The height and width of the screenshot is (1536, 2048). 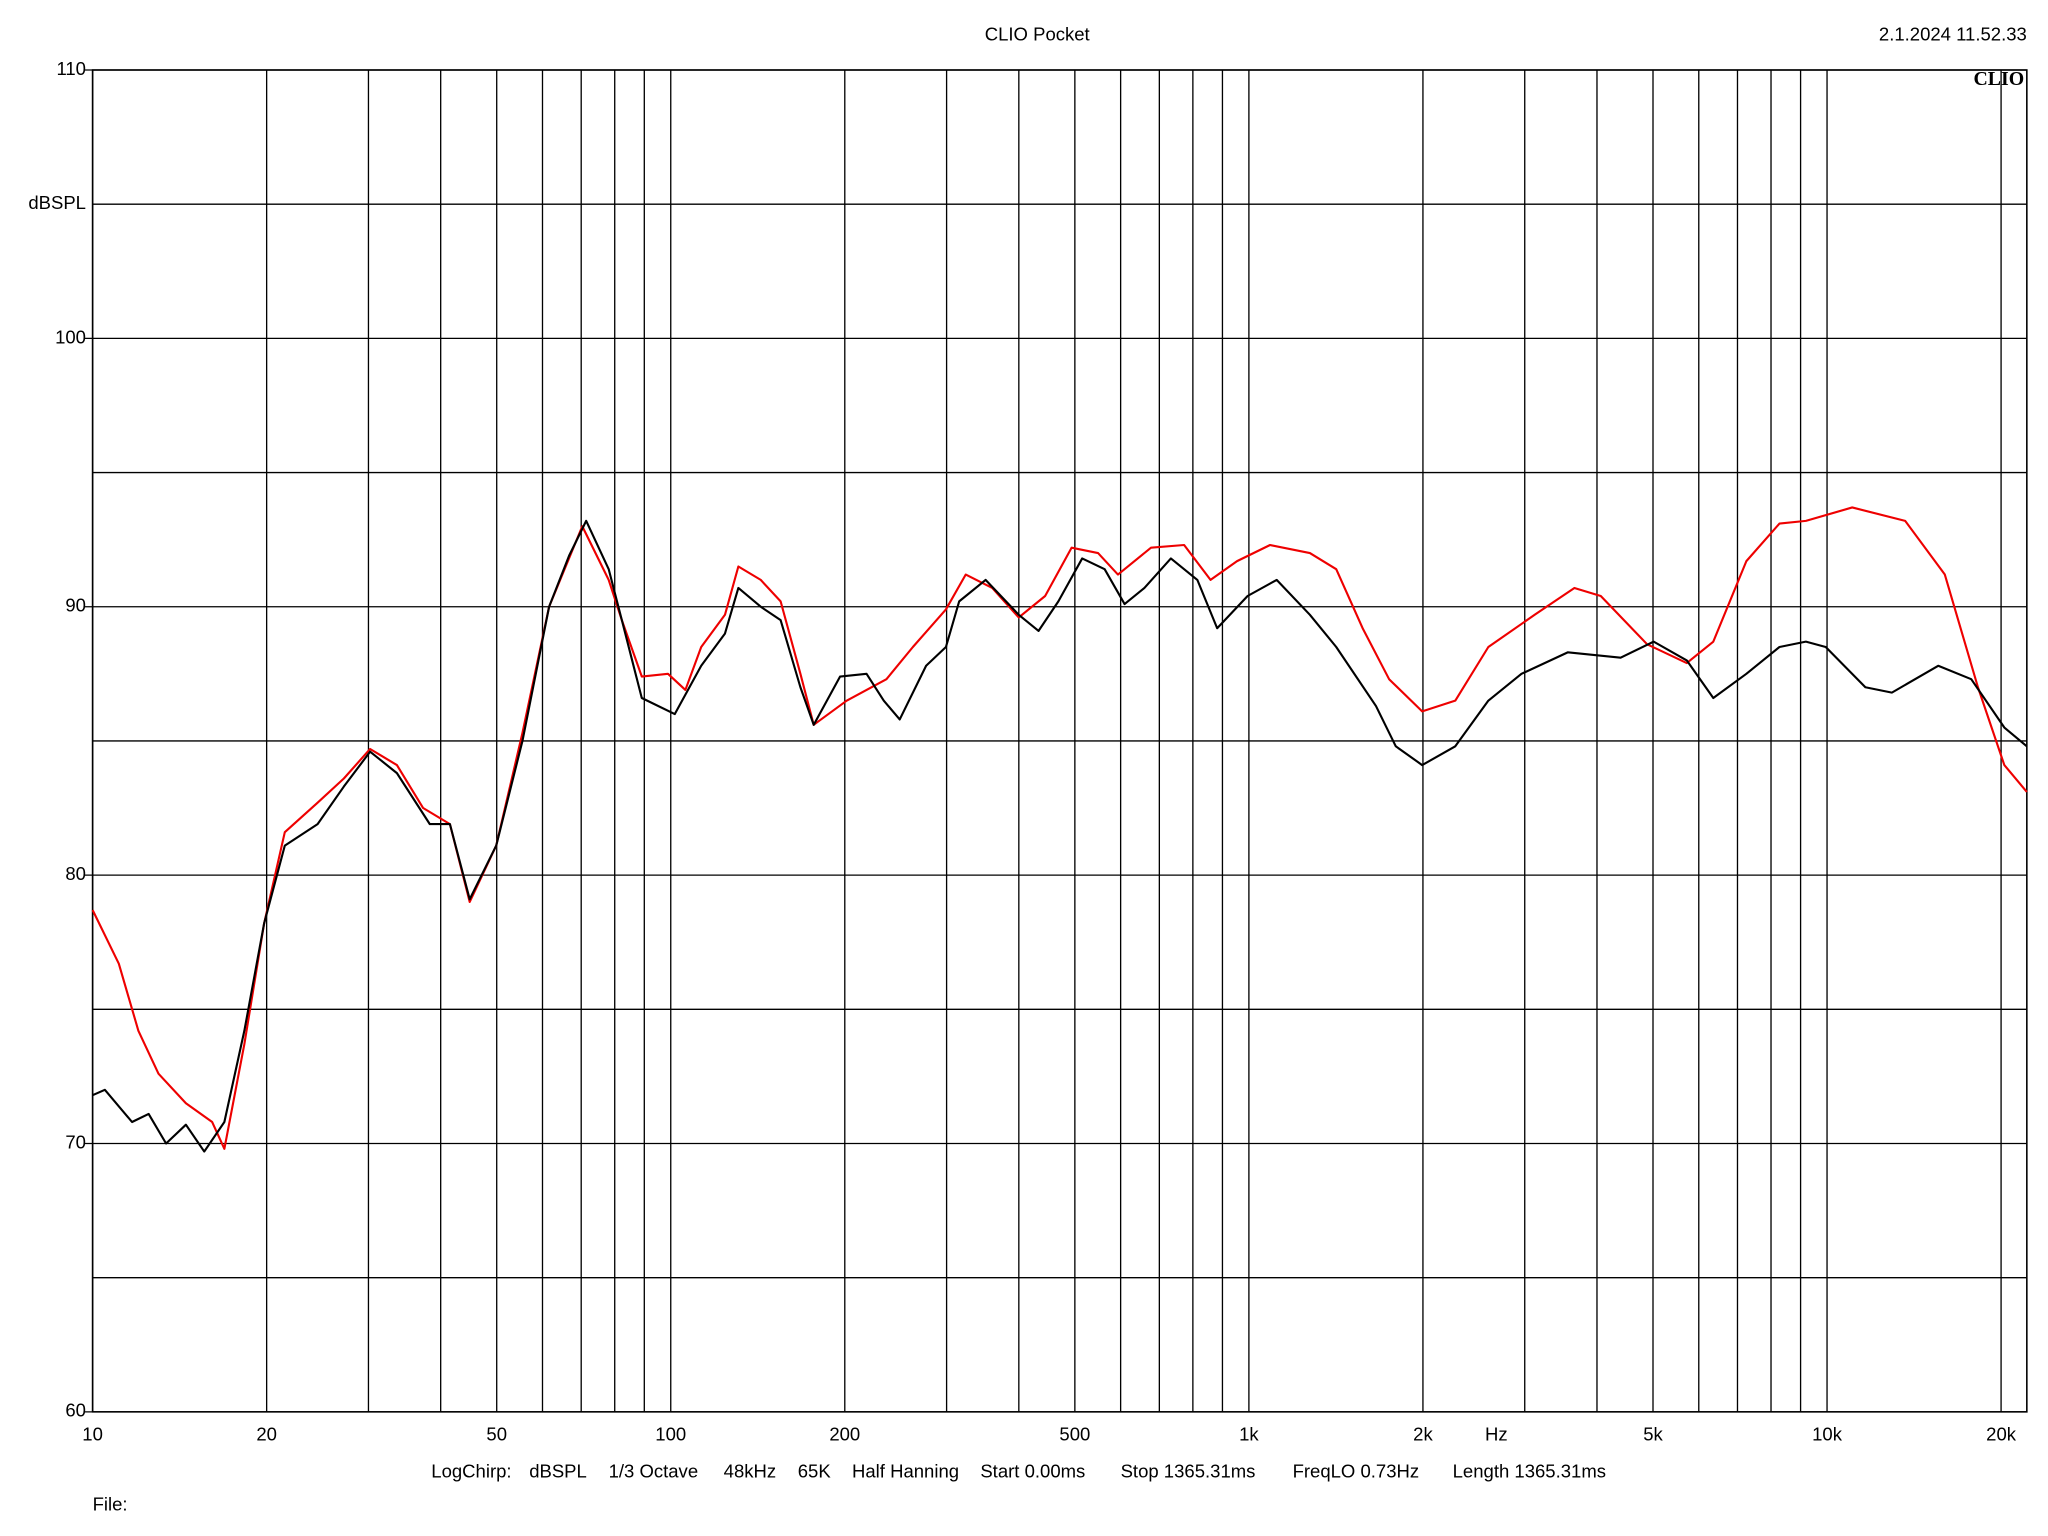 What do you see at coordinates (654, 1471) in the screenshot?
I see `footer-item: 1/3 Octave` at bounding box center [654, 1471].